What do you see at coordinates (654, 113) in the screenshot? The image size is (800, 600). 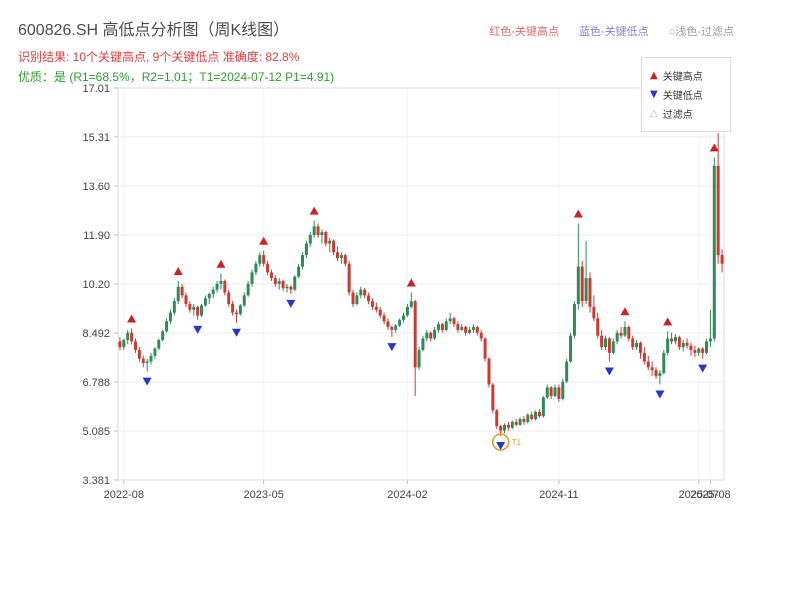 I see `filter-triangle-icon: △` at bounding box center [654, 113].